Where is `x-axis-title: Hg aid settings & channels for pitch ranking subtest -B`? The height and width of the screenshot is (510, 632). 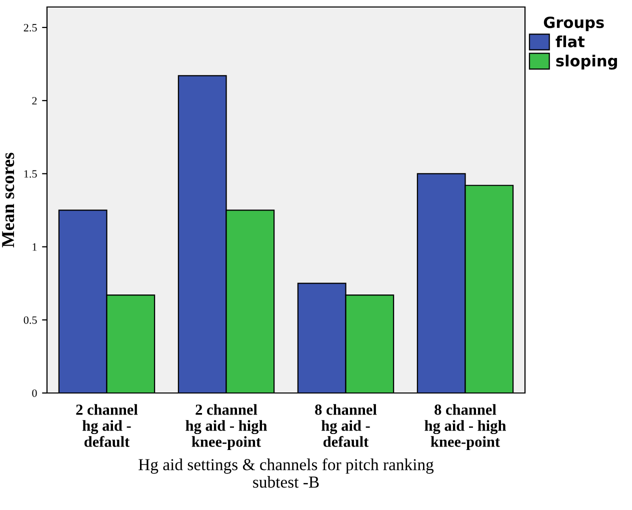 x-axis-title: Hg aid settings & channels for pitch ranking subtest -B is located at coordinates (286, 473).